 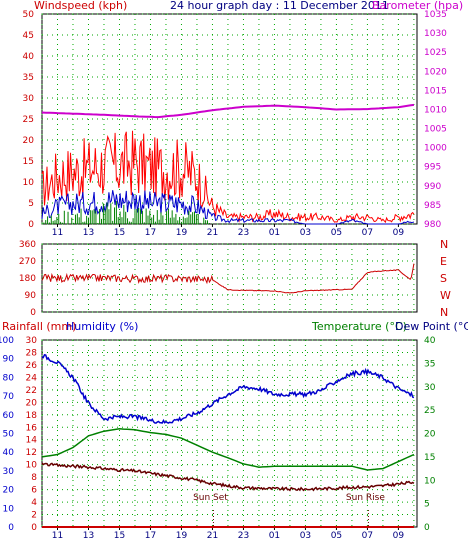 What do you see at coordinates (367, 536) in the screenshot?
I see `x-tick-label: 07` at bounding box center [367, 536].